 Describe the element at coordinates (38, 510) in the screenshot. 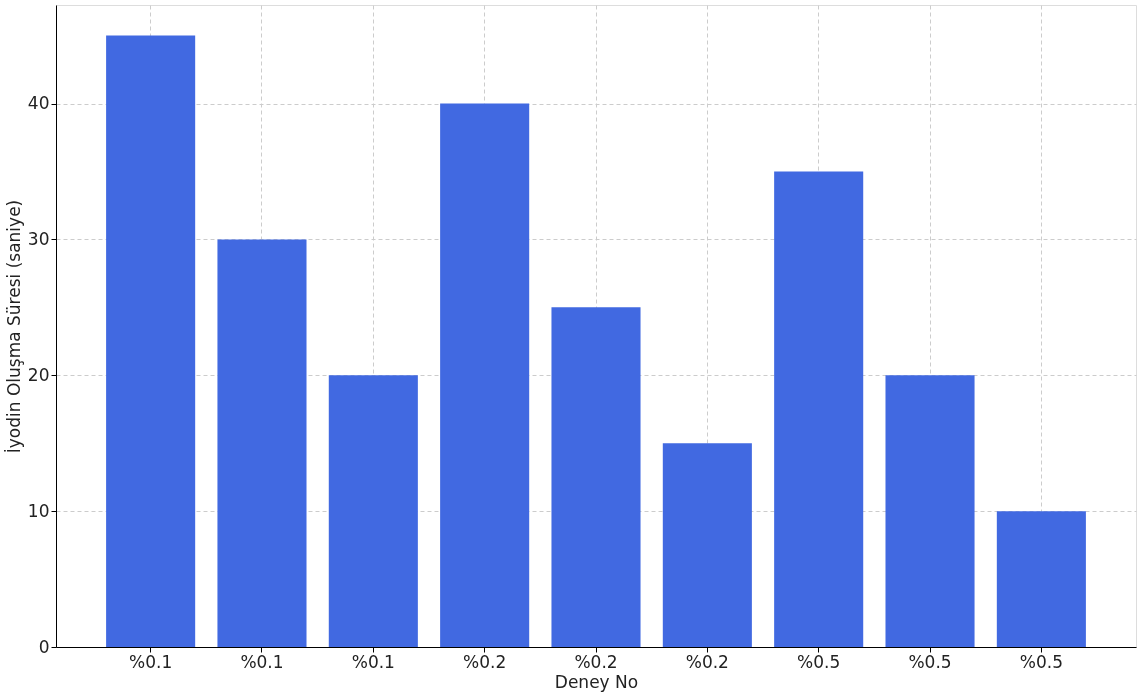

I see `y-tick-label: 10` at that location.